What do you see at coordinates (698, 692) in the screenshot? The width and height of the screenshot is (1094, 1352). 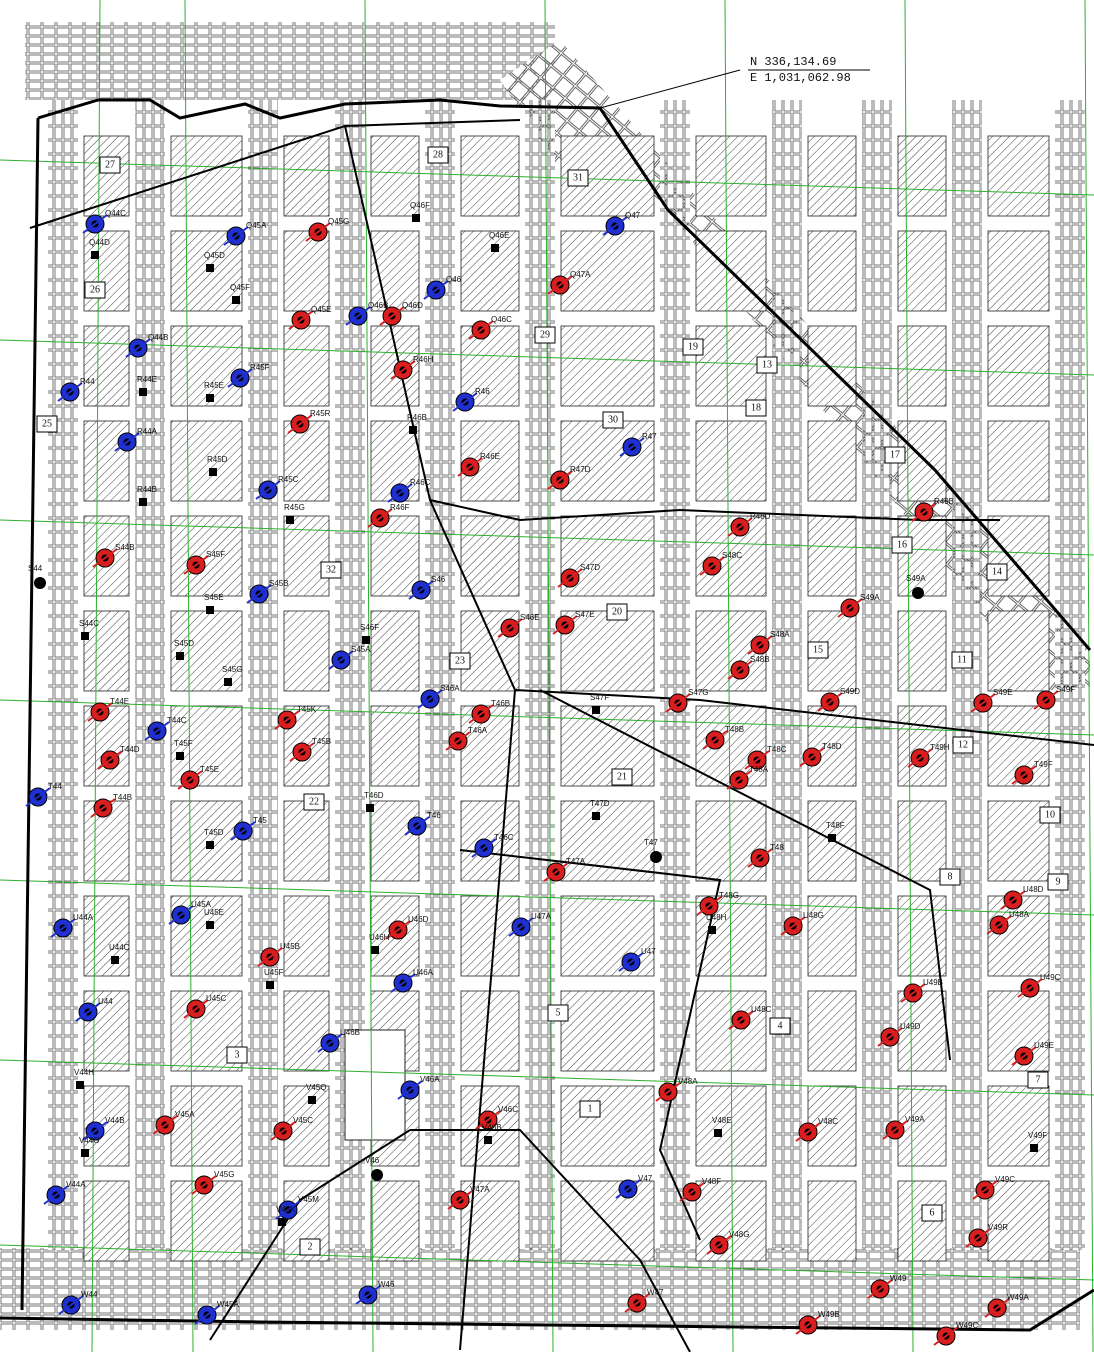 I see `well-label: S47G` at bounding box center [698, 692].